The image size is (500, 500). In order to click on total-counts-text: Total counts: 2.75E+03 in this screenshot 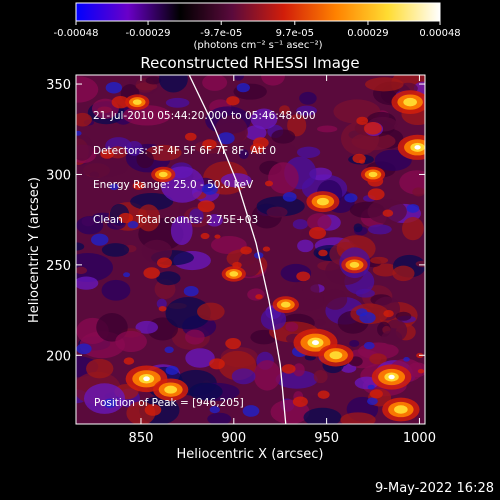, I will do `click(197, 219)`.